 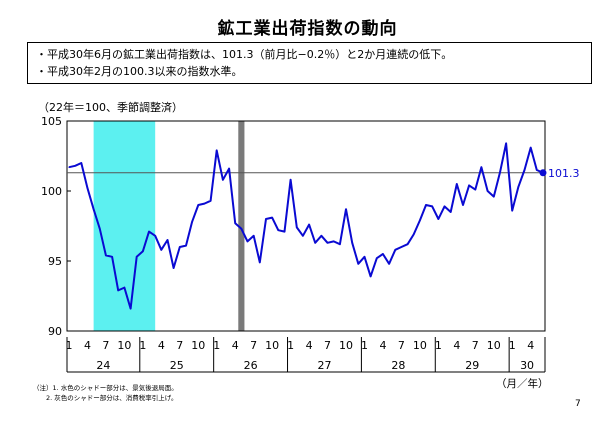 What do you see at coordinates (398, 365) in the screenshot?
I see `year-label: 28` at bounding box center [398, 365].